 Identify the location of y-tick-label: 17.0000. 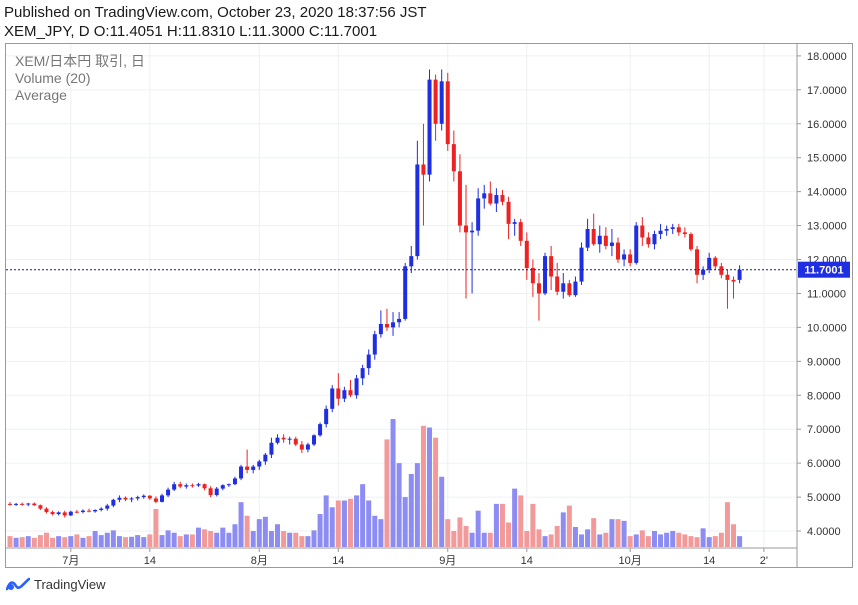
(827, 91).